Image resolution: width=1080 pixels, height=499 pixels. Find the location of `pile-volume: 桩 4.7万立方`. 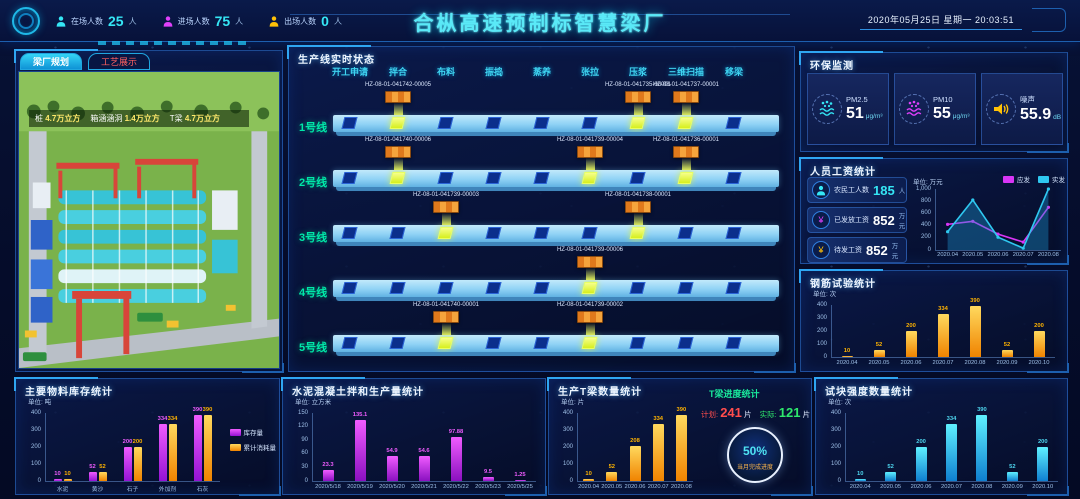

pile-volume: 桩 4.7万立方 is located at coordinates (58, 118).